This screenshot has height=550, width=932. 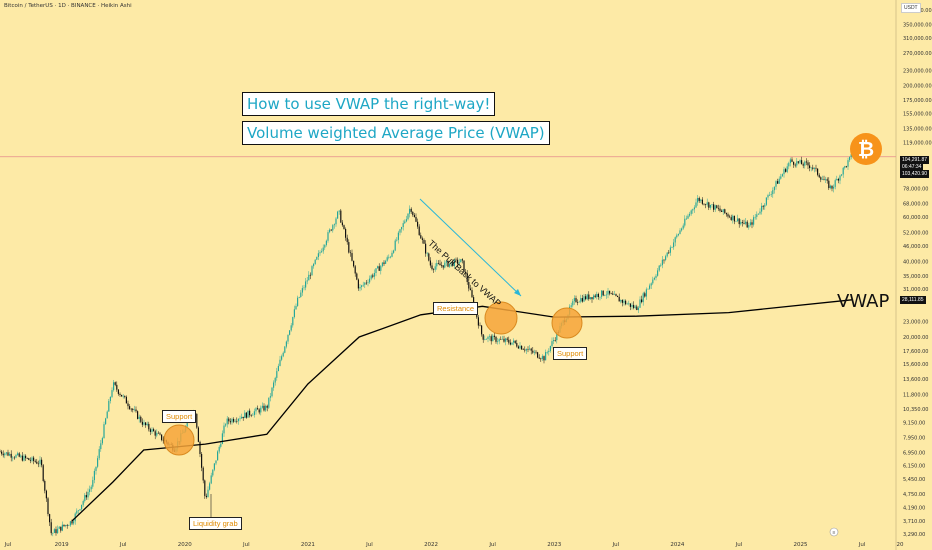 I want to click on price-tick-label: 68,000.00, so click(x=915, y=204).